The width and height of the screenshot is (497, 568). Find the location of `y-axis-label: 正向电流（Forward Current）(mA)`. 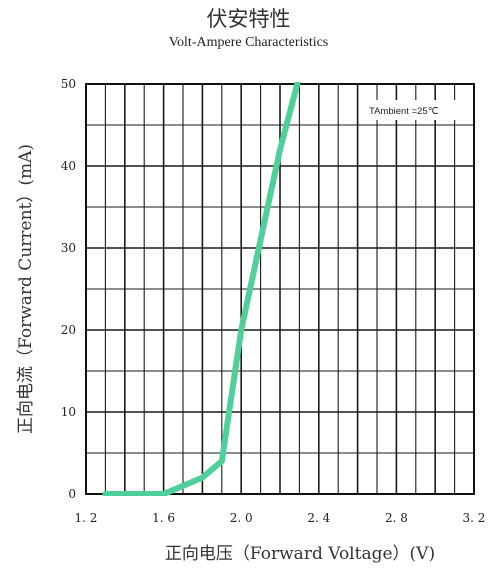

y-axis-label: 正向电流（Forward Current）(mA) is located at coordinates (26, 289).